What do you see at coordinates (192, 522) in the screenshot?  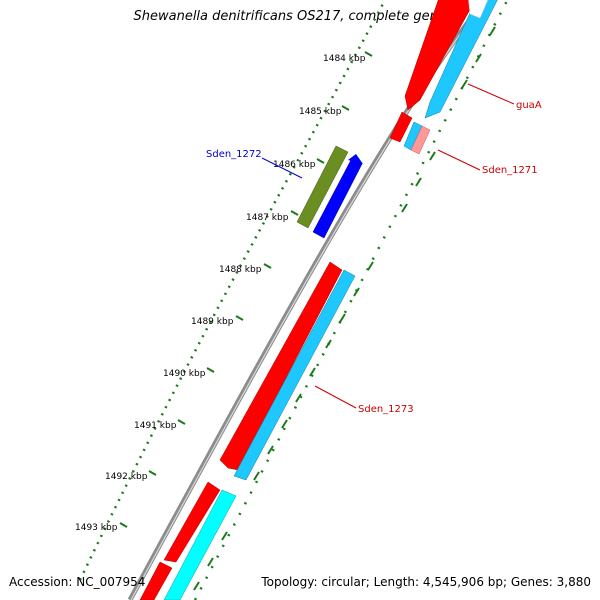 I see `cds-red-bottom` at bounding box center [192, 522].